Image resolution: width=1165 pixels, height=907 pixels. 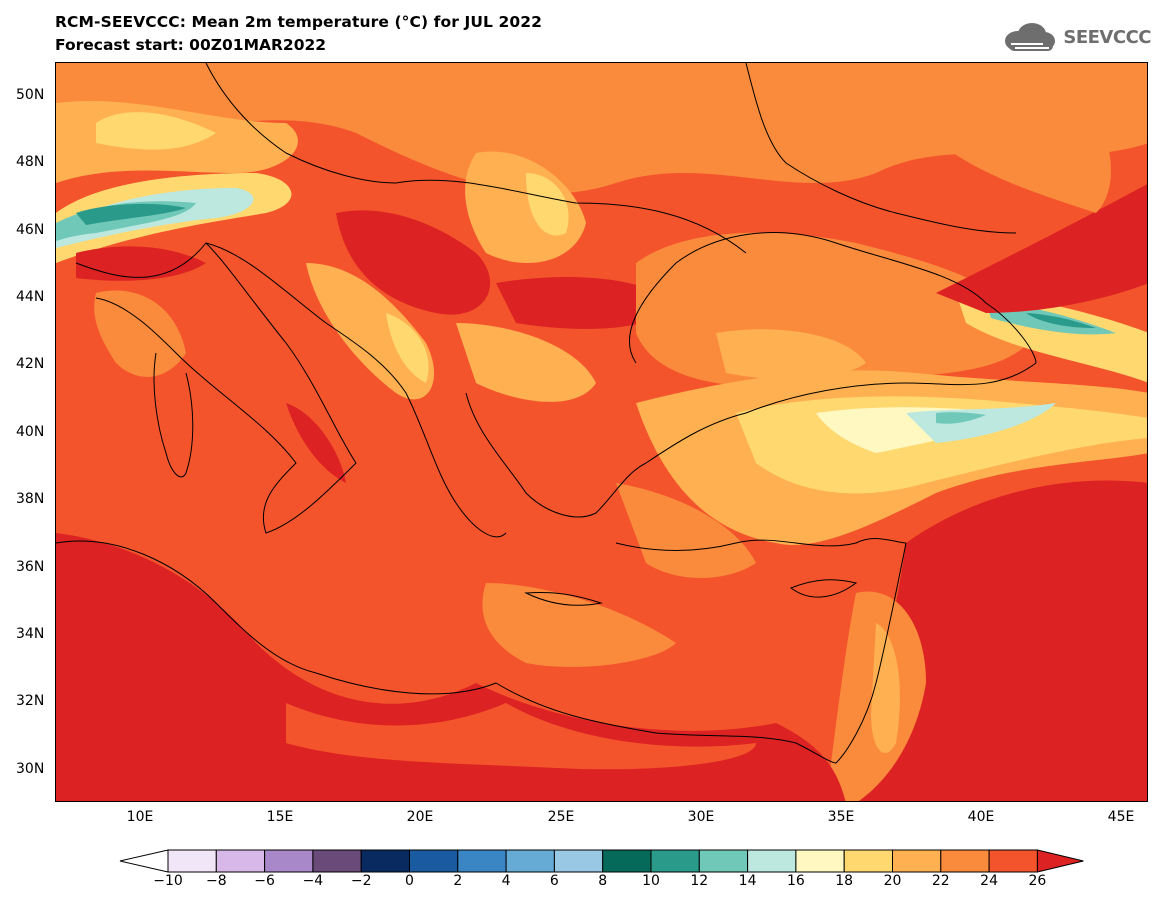 I want to click on colorbar-tick-label: 6, so click(x=554, y=881).